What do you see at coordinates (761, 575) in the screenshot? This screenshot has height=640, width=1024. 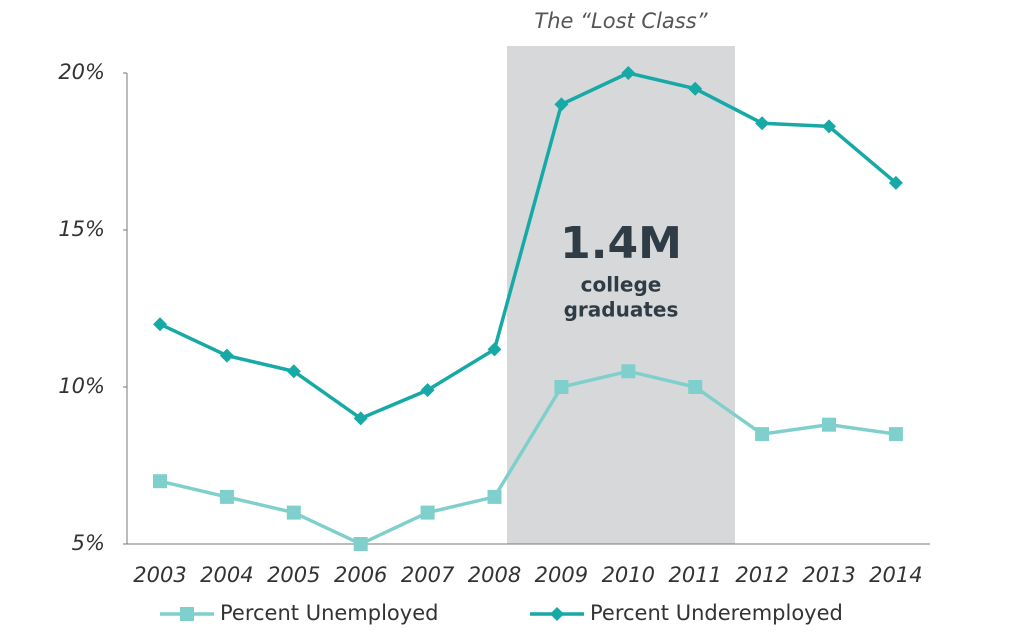 I see `x-tick-label: 2012` at bounding box center [761, 575].